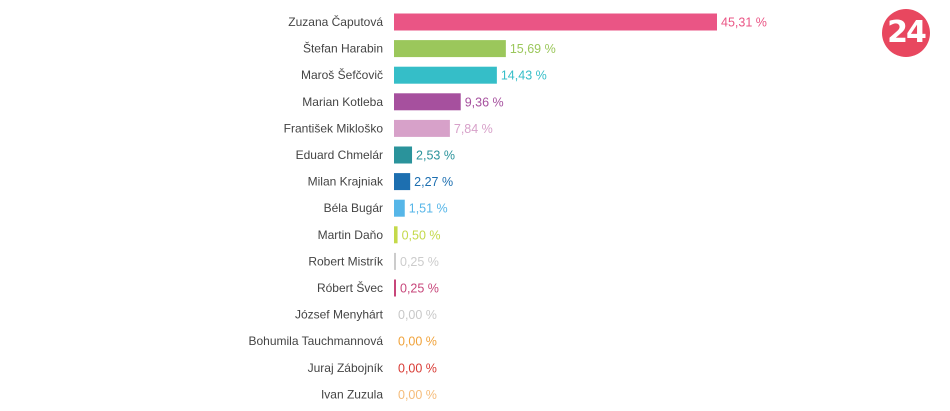 The width and height of the screenshot is (950, 411). Describe the element at coordinates (433, 182) in the screenshot. I see `value-label: 2,27 %` at that location.